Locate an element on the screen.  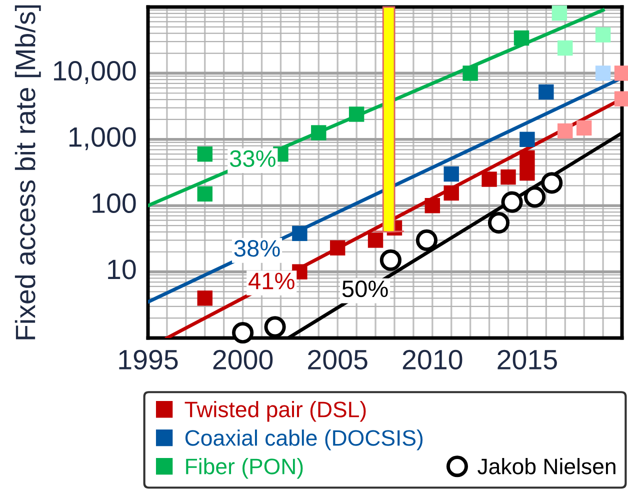
series-label: 33% is located at coordinates (253, 158).